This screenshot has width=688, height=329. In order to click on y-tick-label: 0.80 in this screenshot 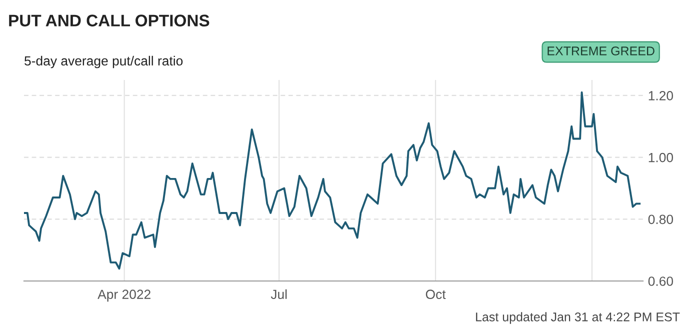, I will do `click(661, 219)`.